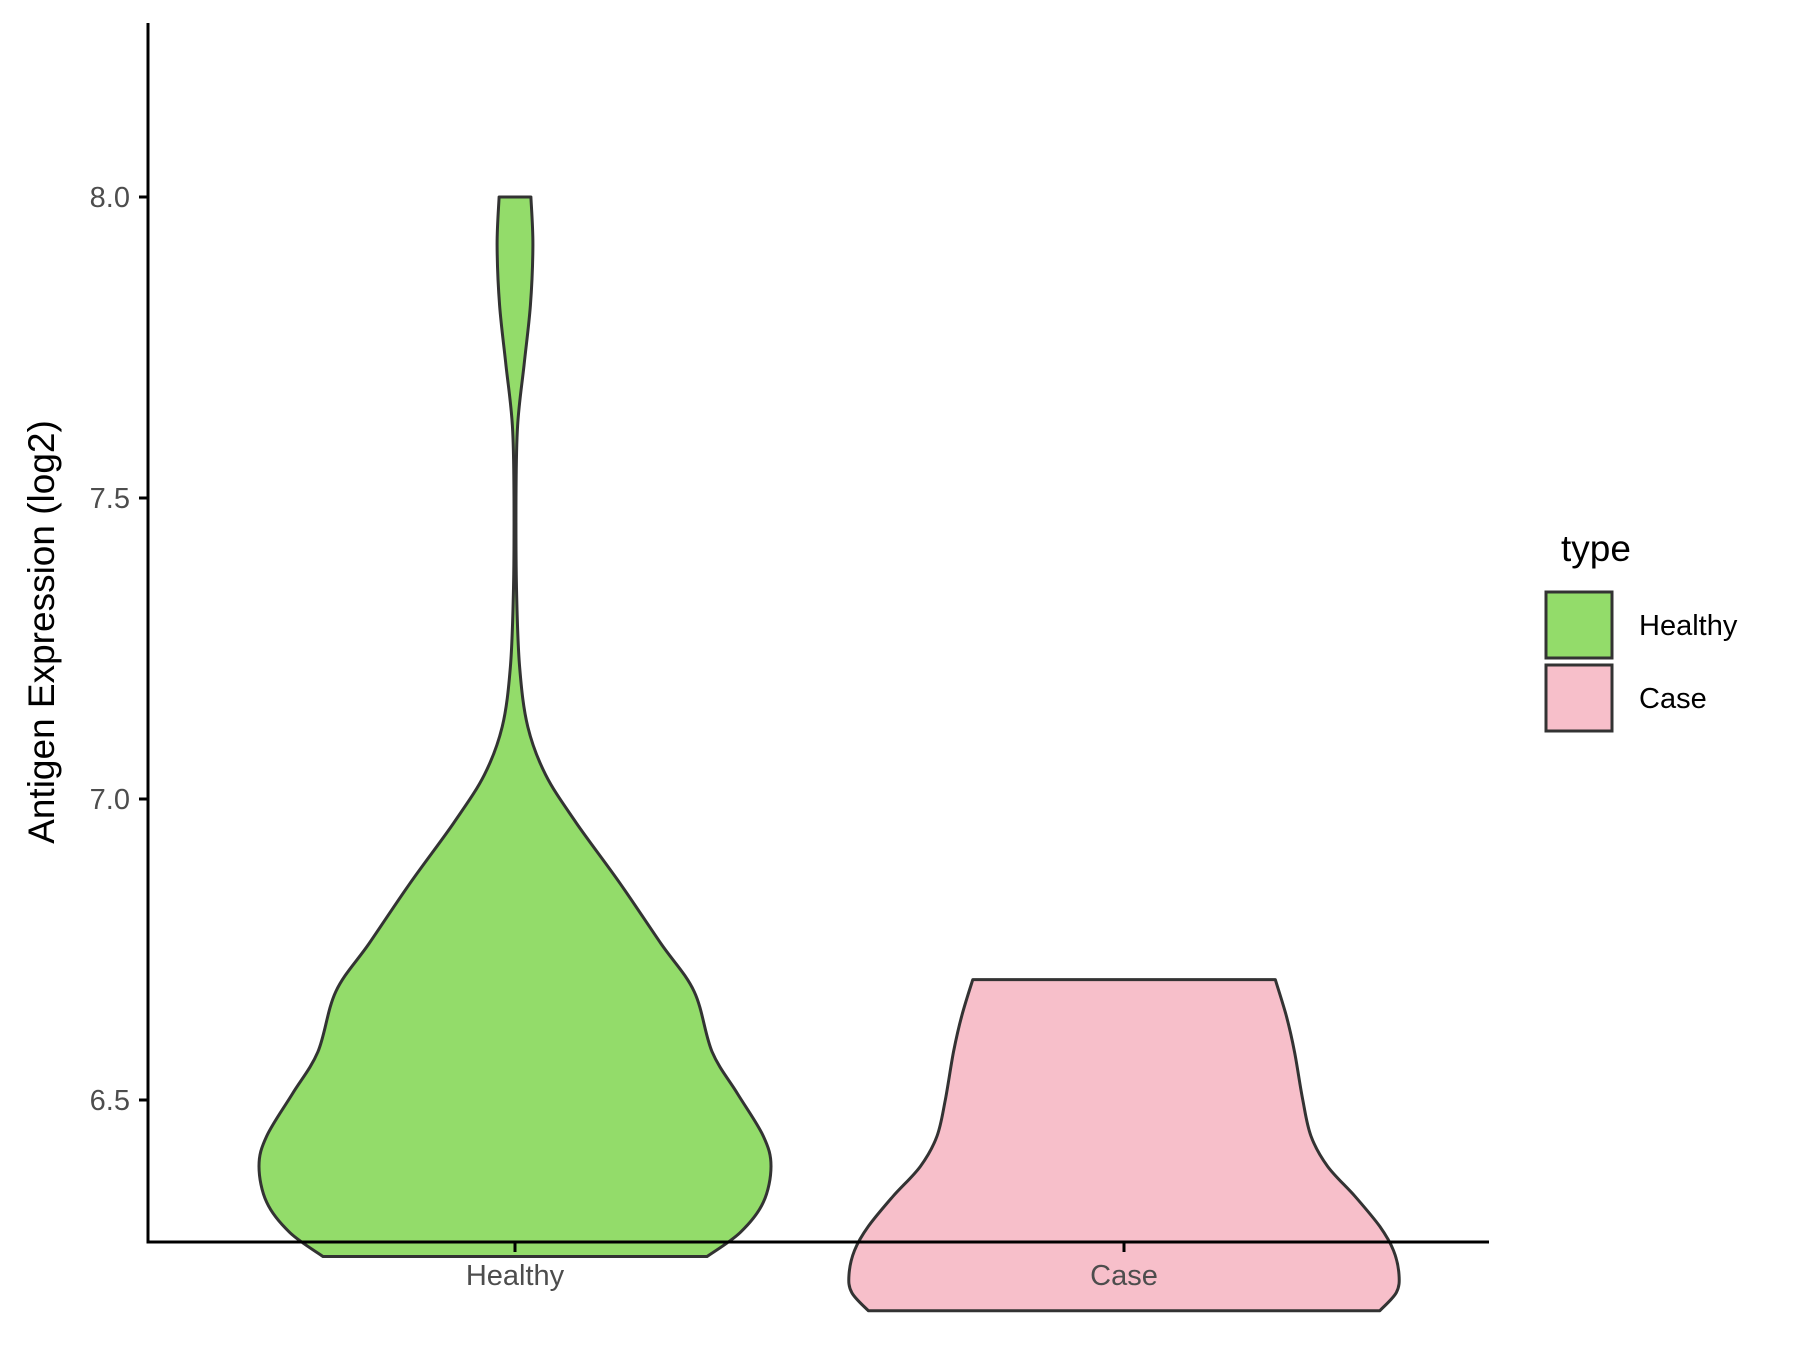 The width and height of the screenshot is (1800, 1350). Describe the element at coordinates (1688, 626) in the screenshot. I see `legend-label-healthy: Healthy` at that location.